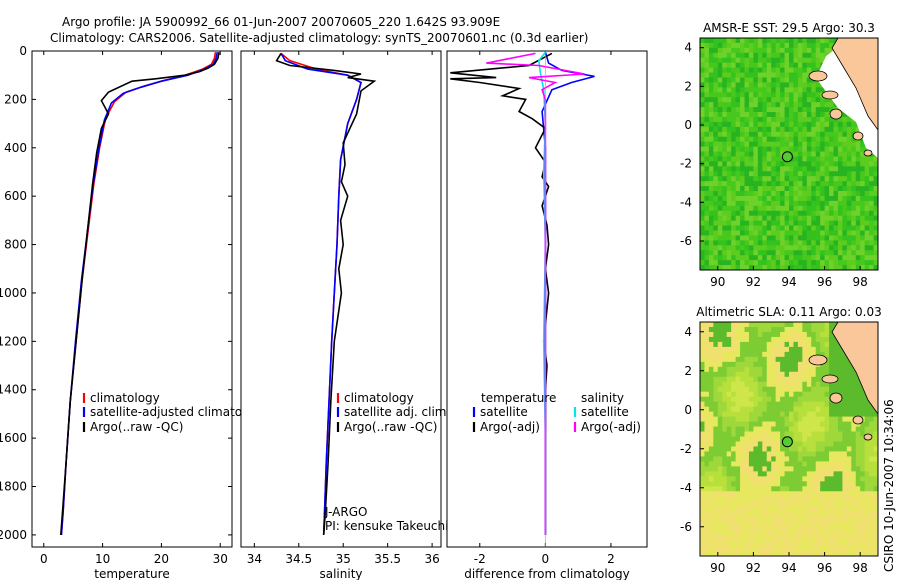 The image size is (900, 580). What do you see at coordinates (179, 412) in the screenshot?
I see `temperature-legend-satellite-label: satellite-adjusted climatology` at bounding box center [179, 412].